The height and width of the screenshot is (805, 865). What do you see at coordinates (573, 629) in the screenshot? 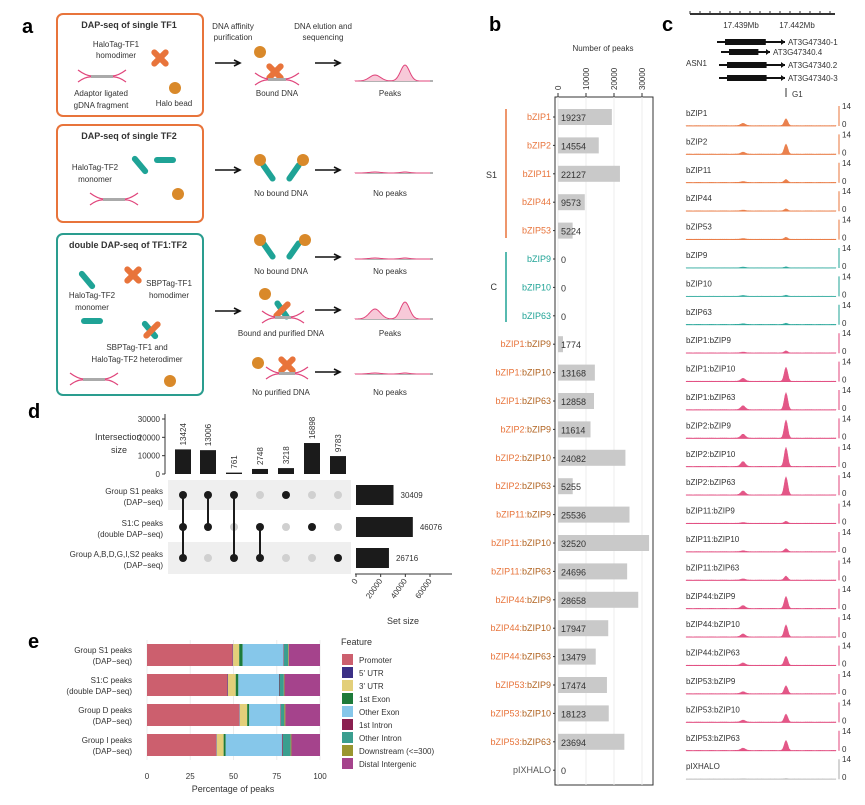
I see `b-bar-value: 17947` at bounding box center [573, 629].